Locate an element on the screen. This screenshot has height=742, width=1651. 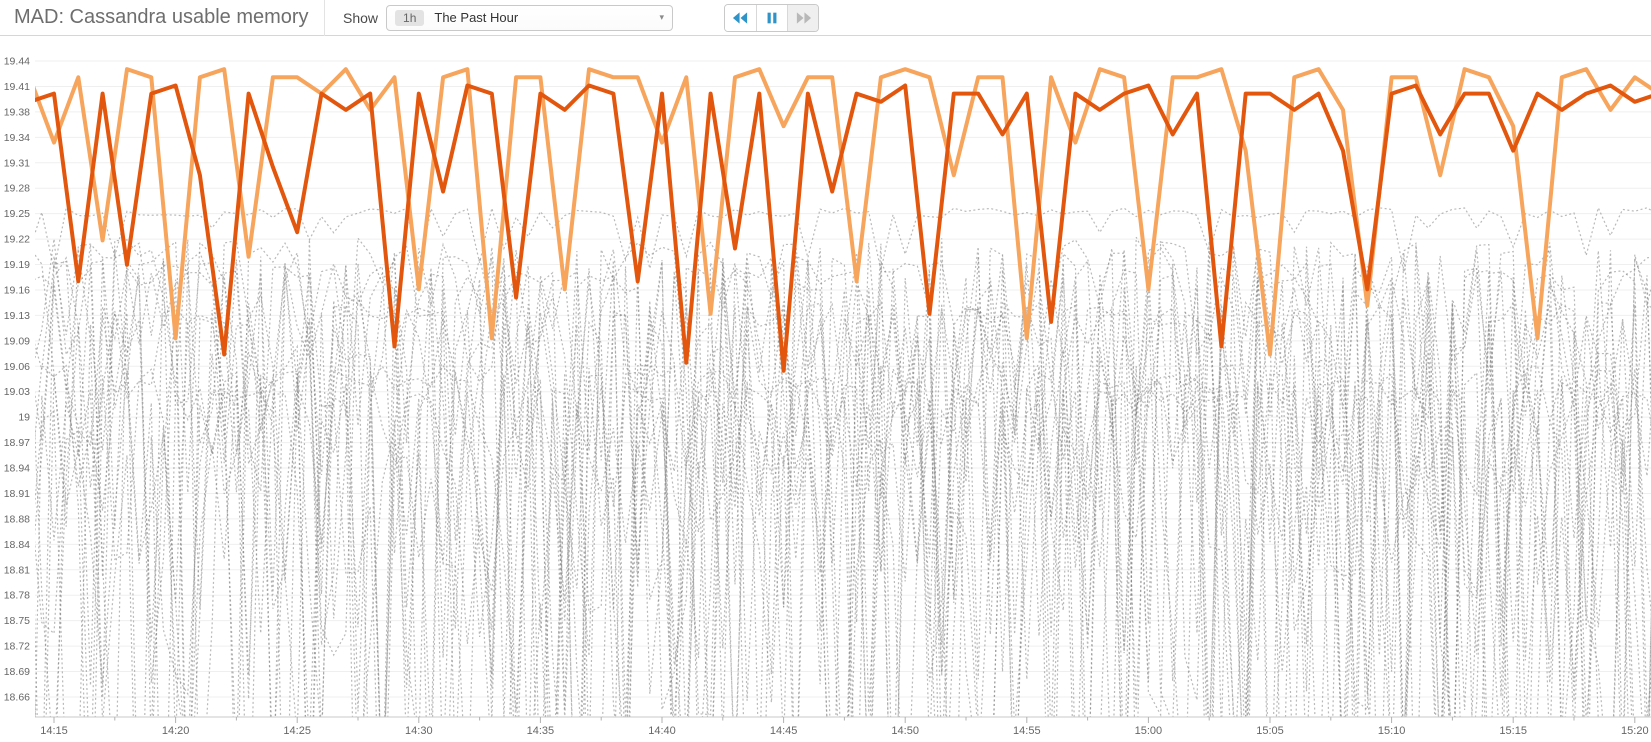
y-tick-label: 19 is located at coordinates (24, 418).